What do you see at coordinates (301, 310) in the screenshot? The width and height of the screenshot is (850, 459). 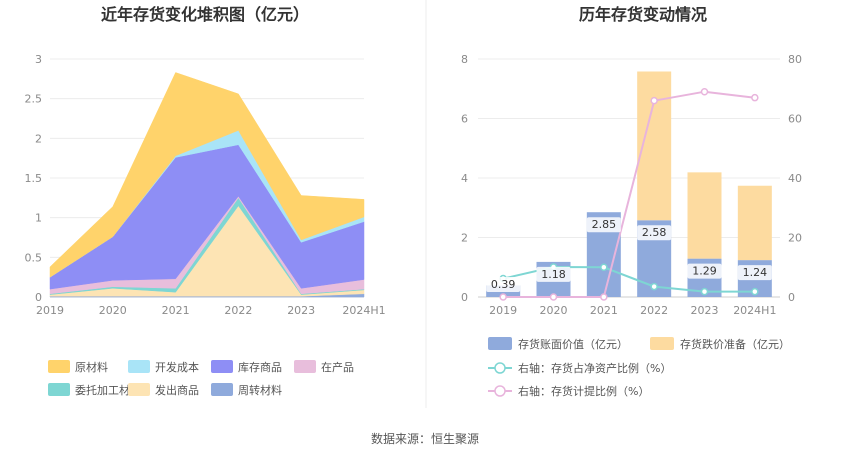 I see `left-x-tick-label: 2023` at bounding box center [301, 310].